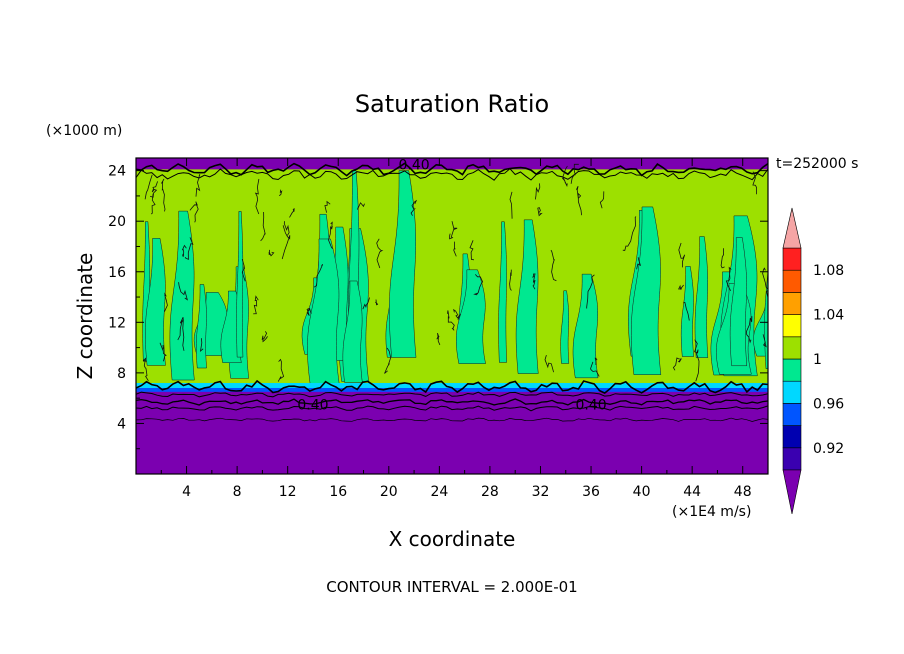  Describe the element at coordinates (338, 492) in the screenshot. I see `x-tick-label: 16` at that location.